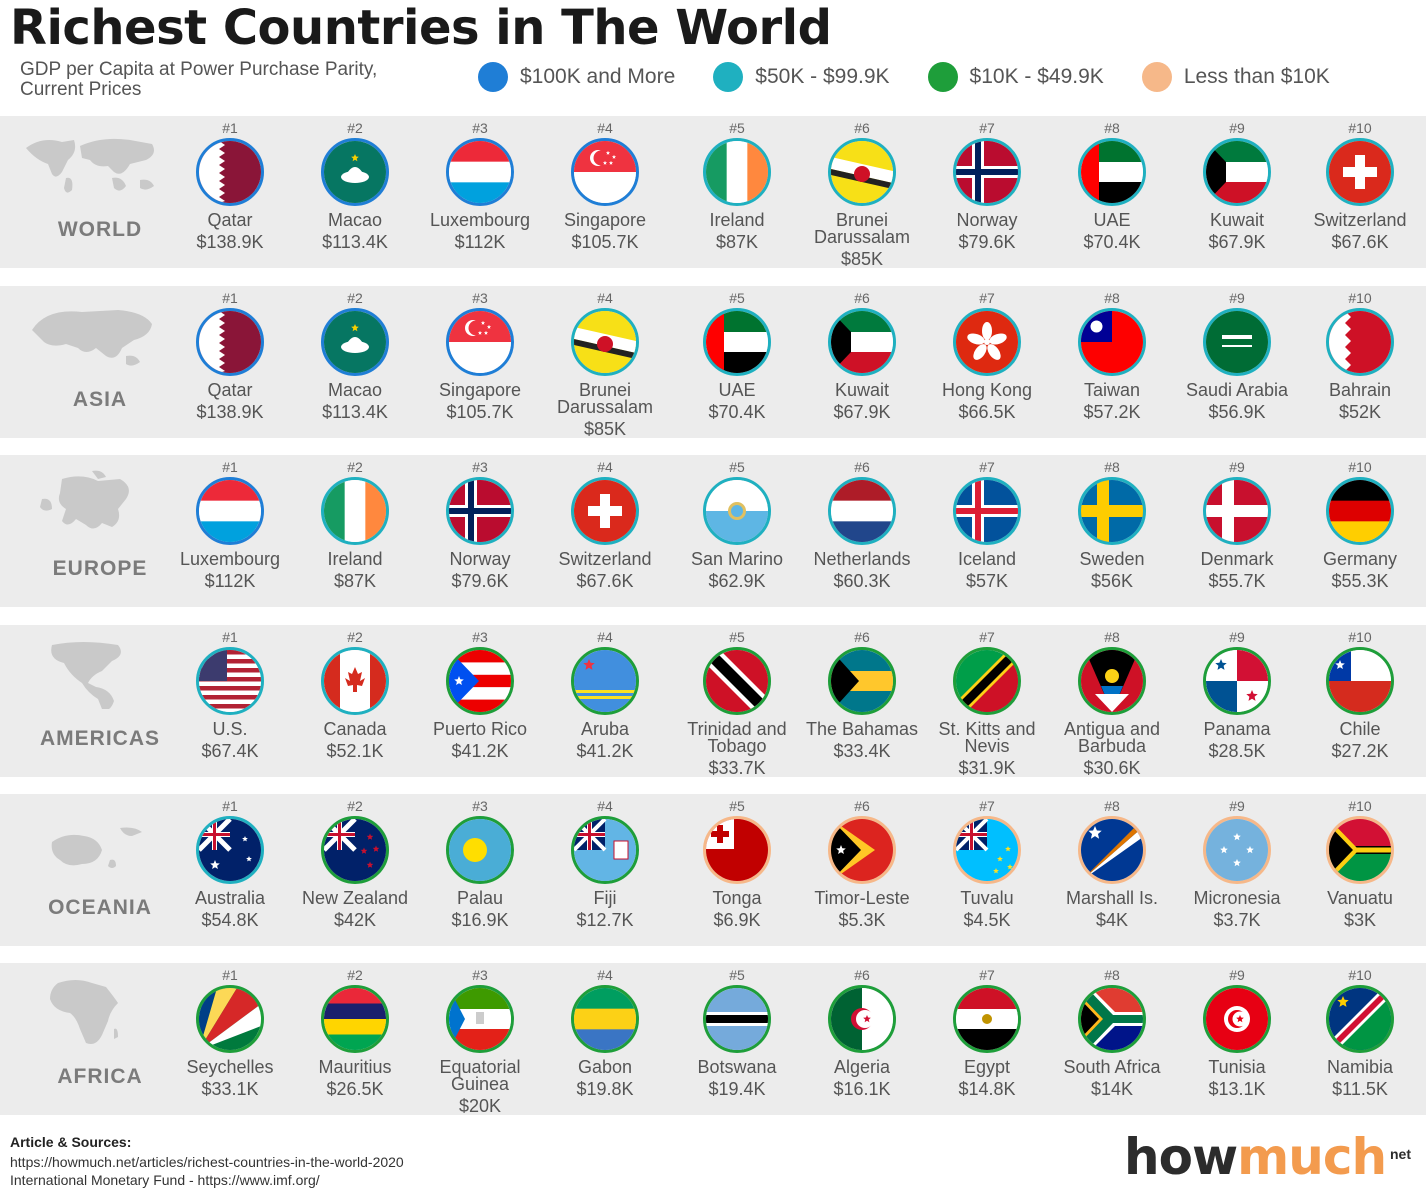 The width and height of the screenshot is (1426, 1200). What do you see at coordinates (81, 89) in the screenshot?
I see `subtitle-line-2: Current Prices` at bounding box center [81, 89].